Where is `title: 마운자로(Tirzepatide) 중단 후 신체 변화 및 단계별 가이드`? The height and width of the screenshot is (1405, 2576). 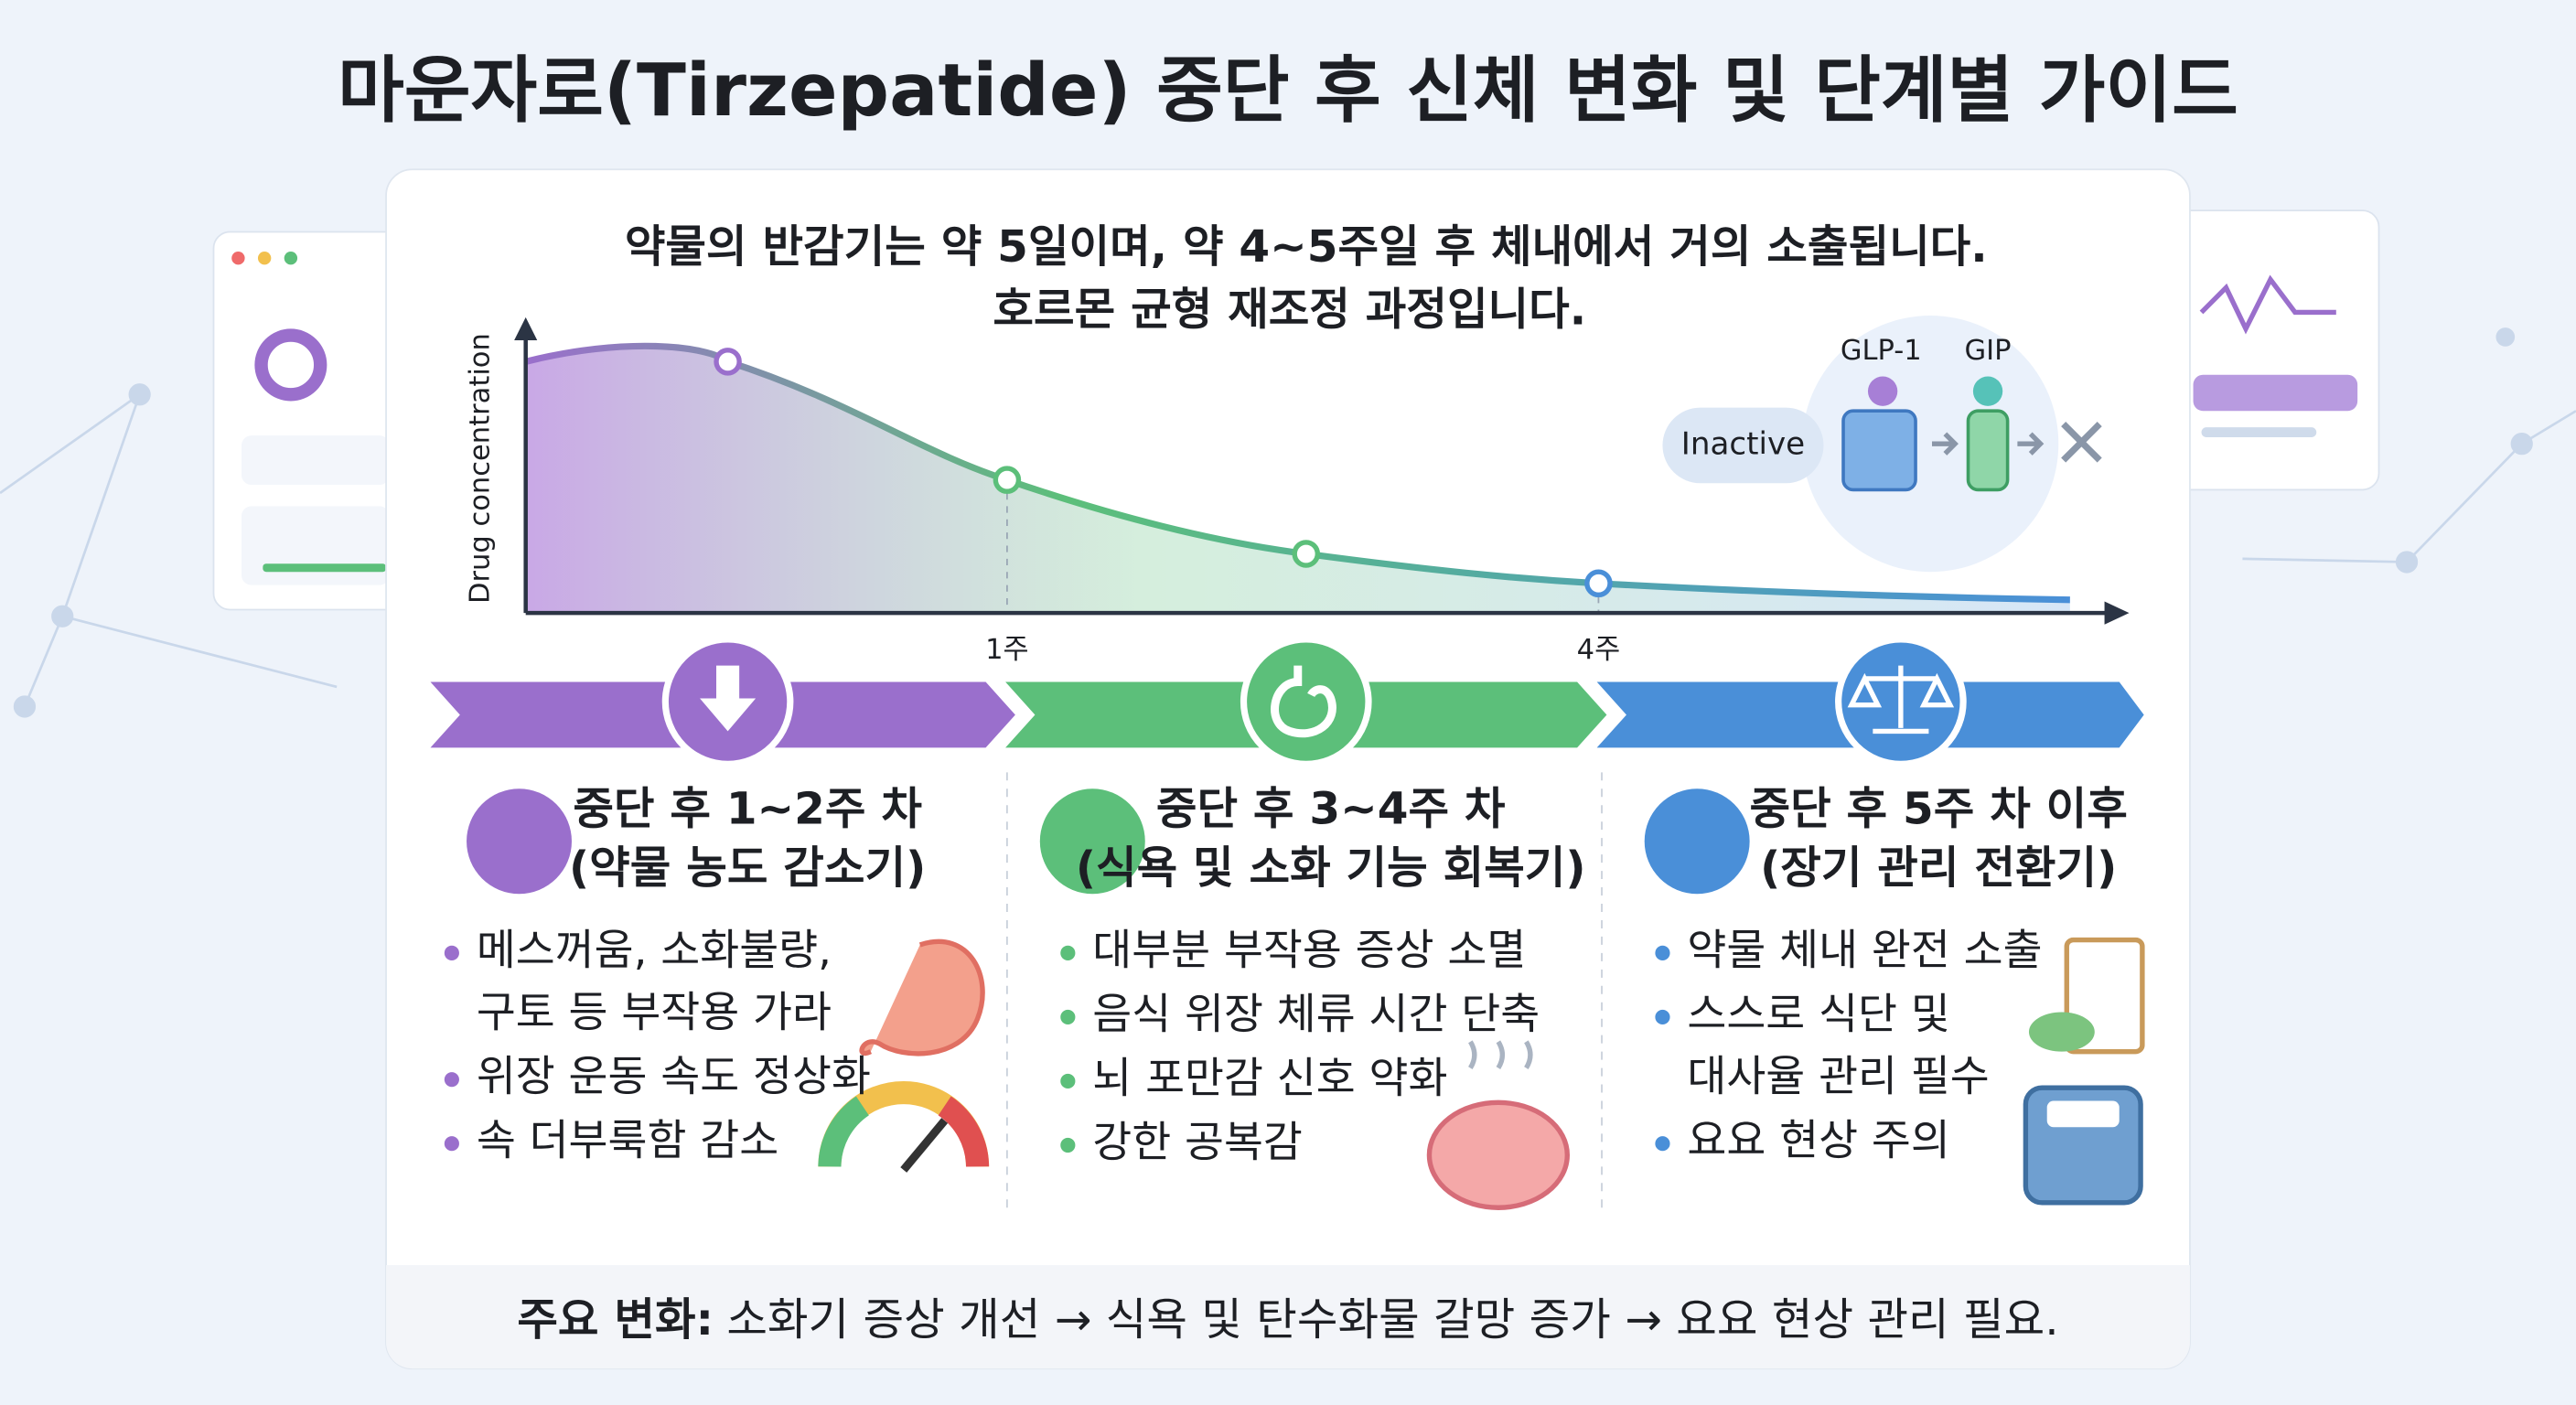 title: 마운자로(Tirzepatide) 중단 후 신체 변화 및 단계별 가이드 is located at coordinates (1288, 91).